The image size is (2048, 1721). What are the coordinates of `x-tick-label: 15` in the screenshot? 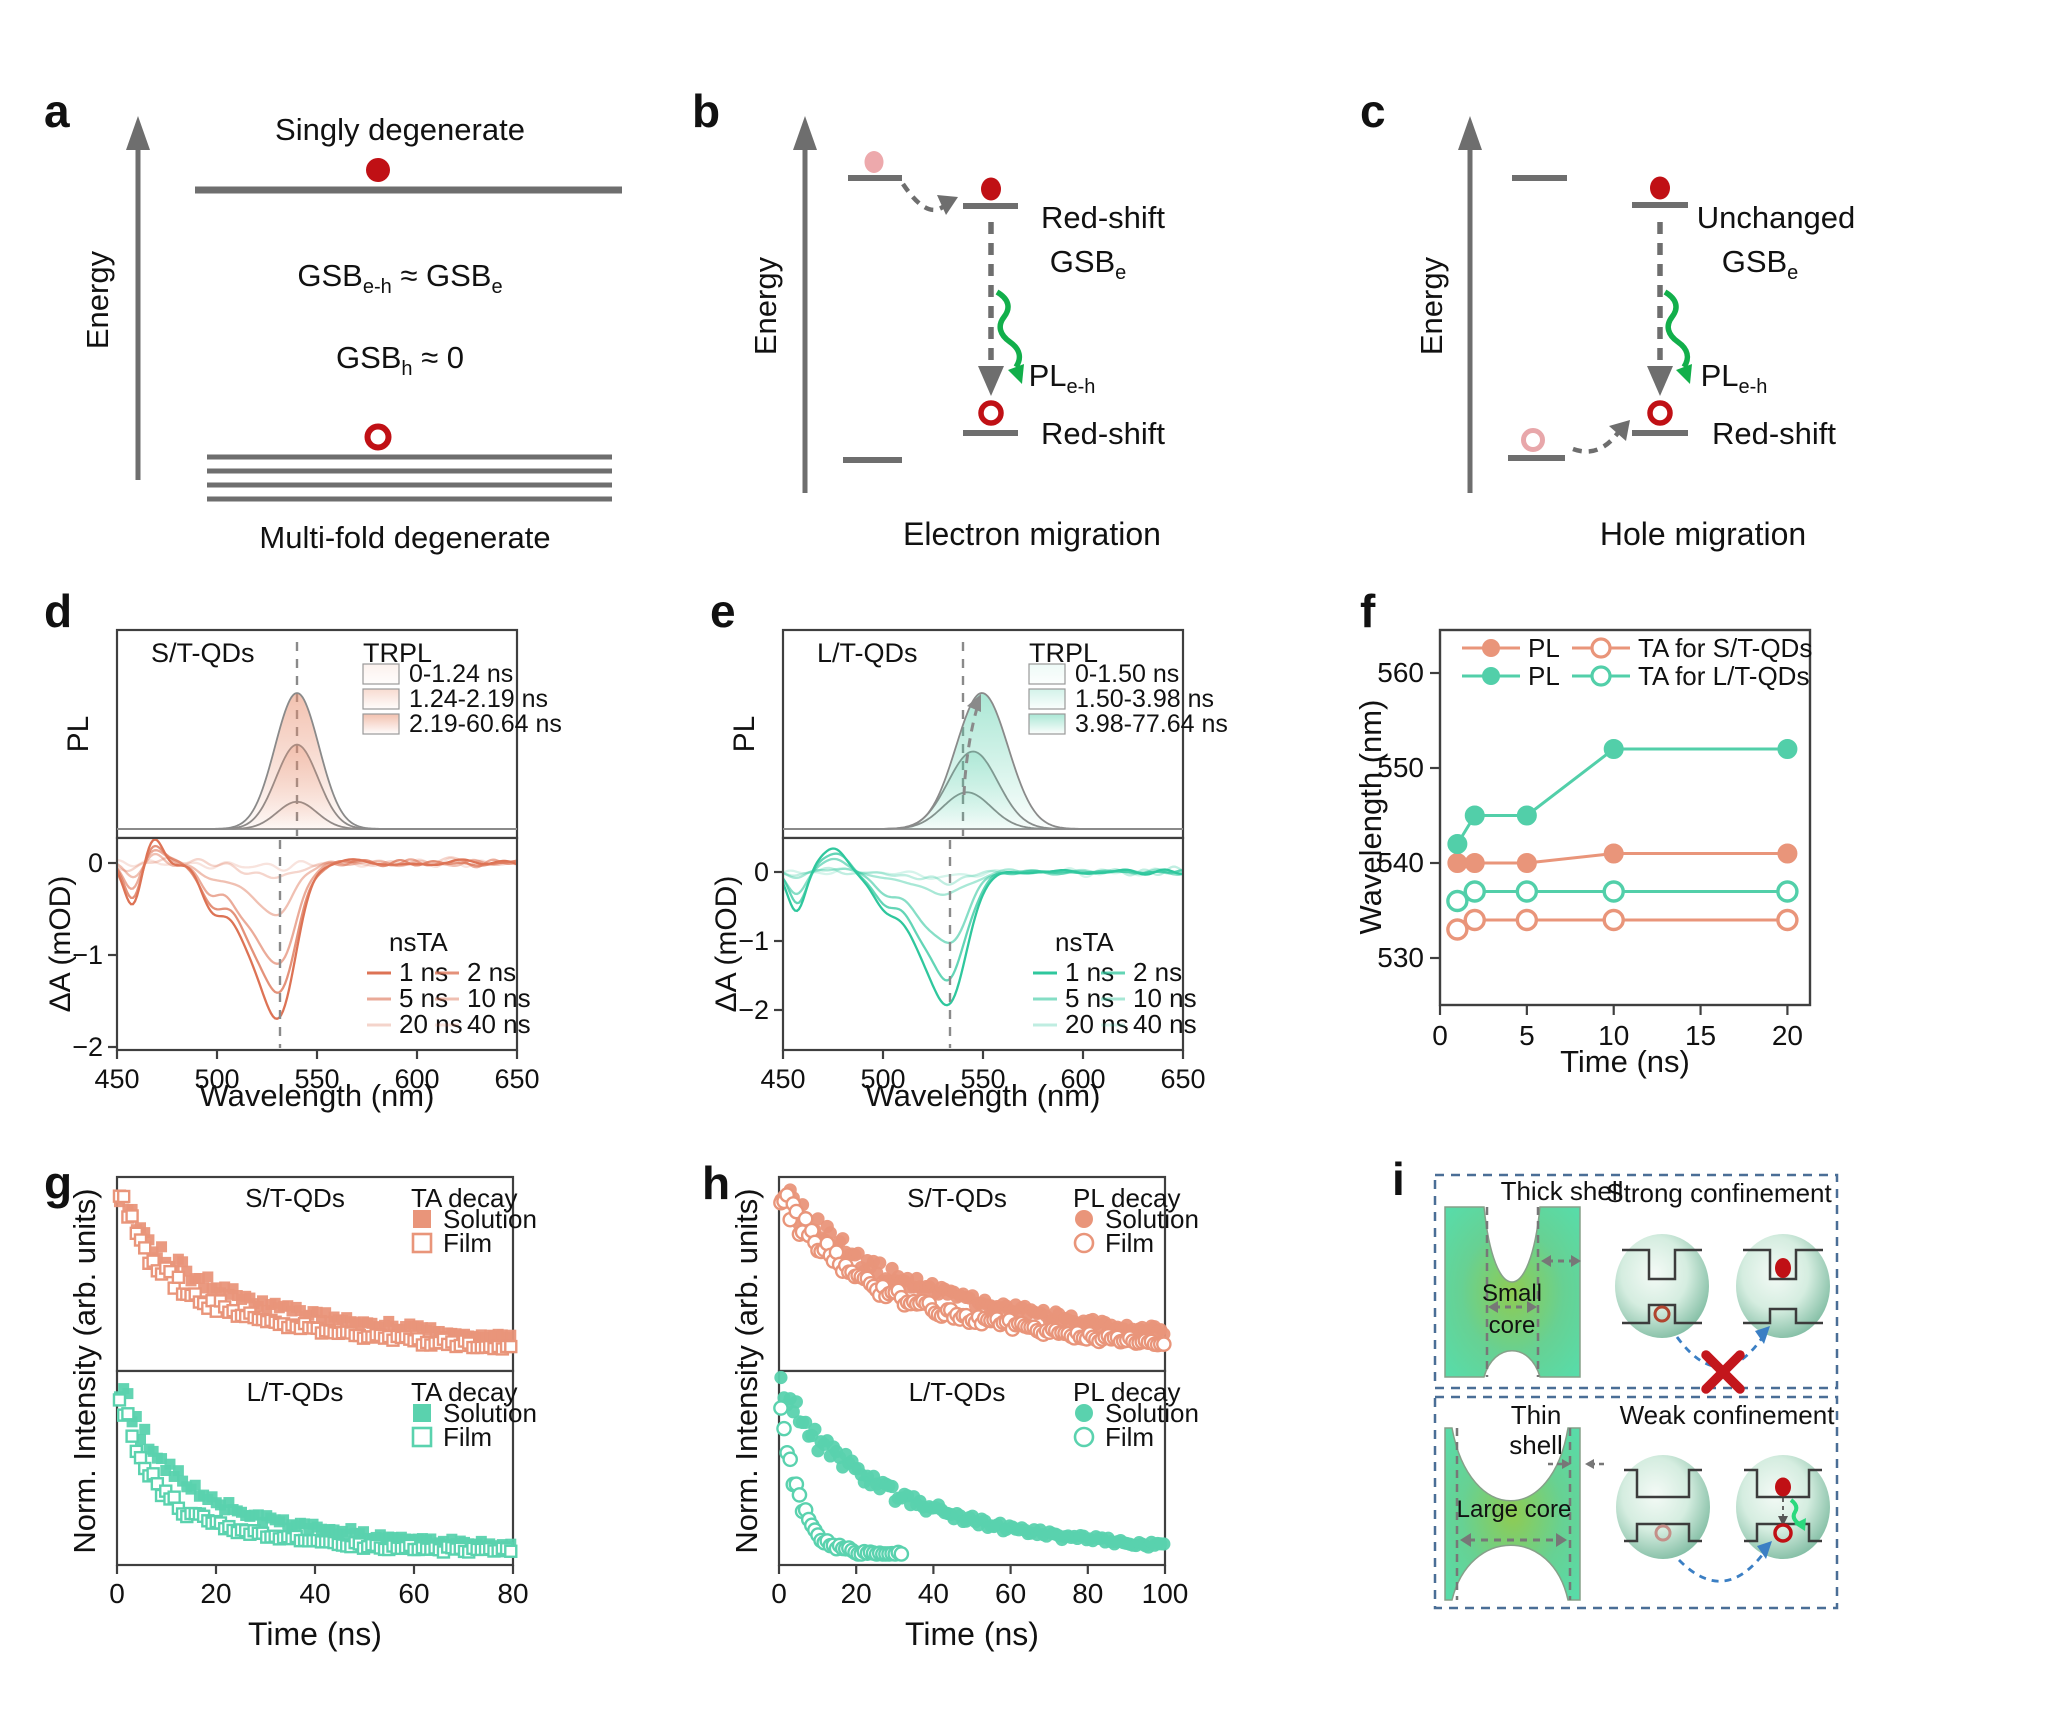 It's located at (1700, 1035).